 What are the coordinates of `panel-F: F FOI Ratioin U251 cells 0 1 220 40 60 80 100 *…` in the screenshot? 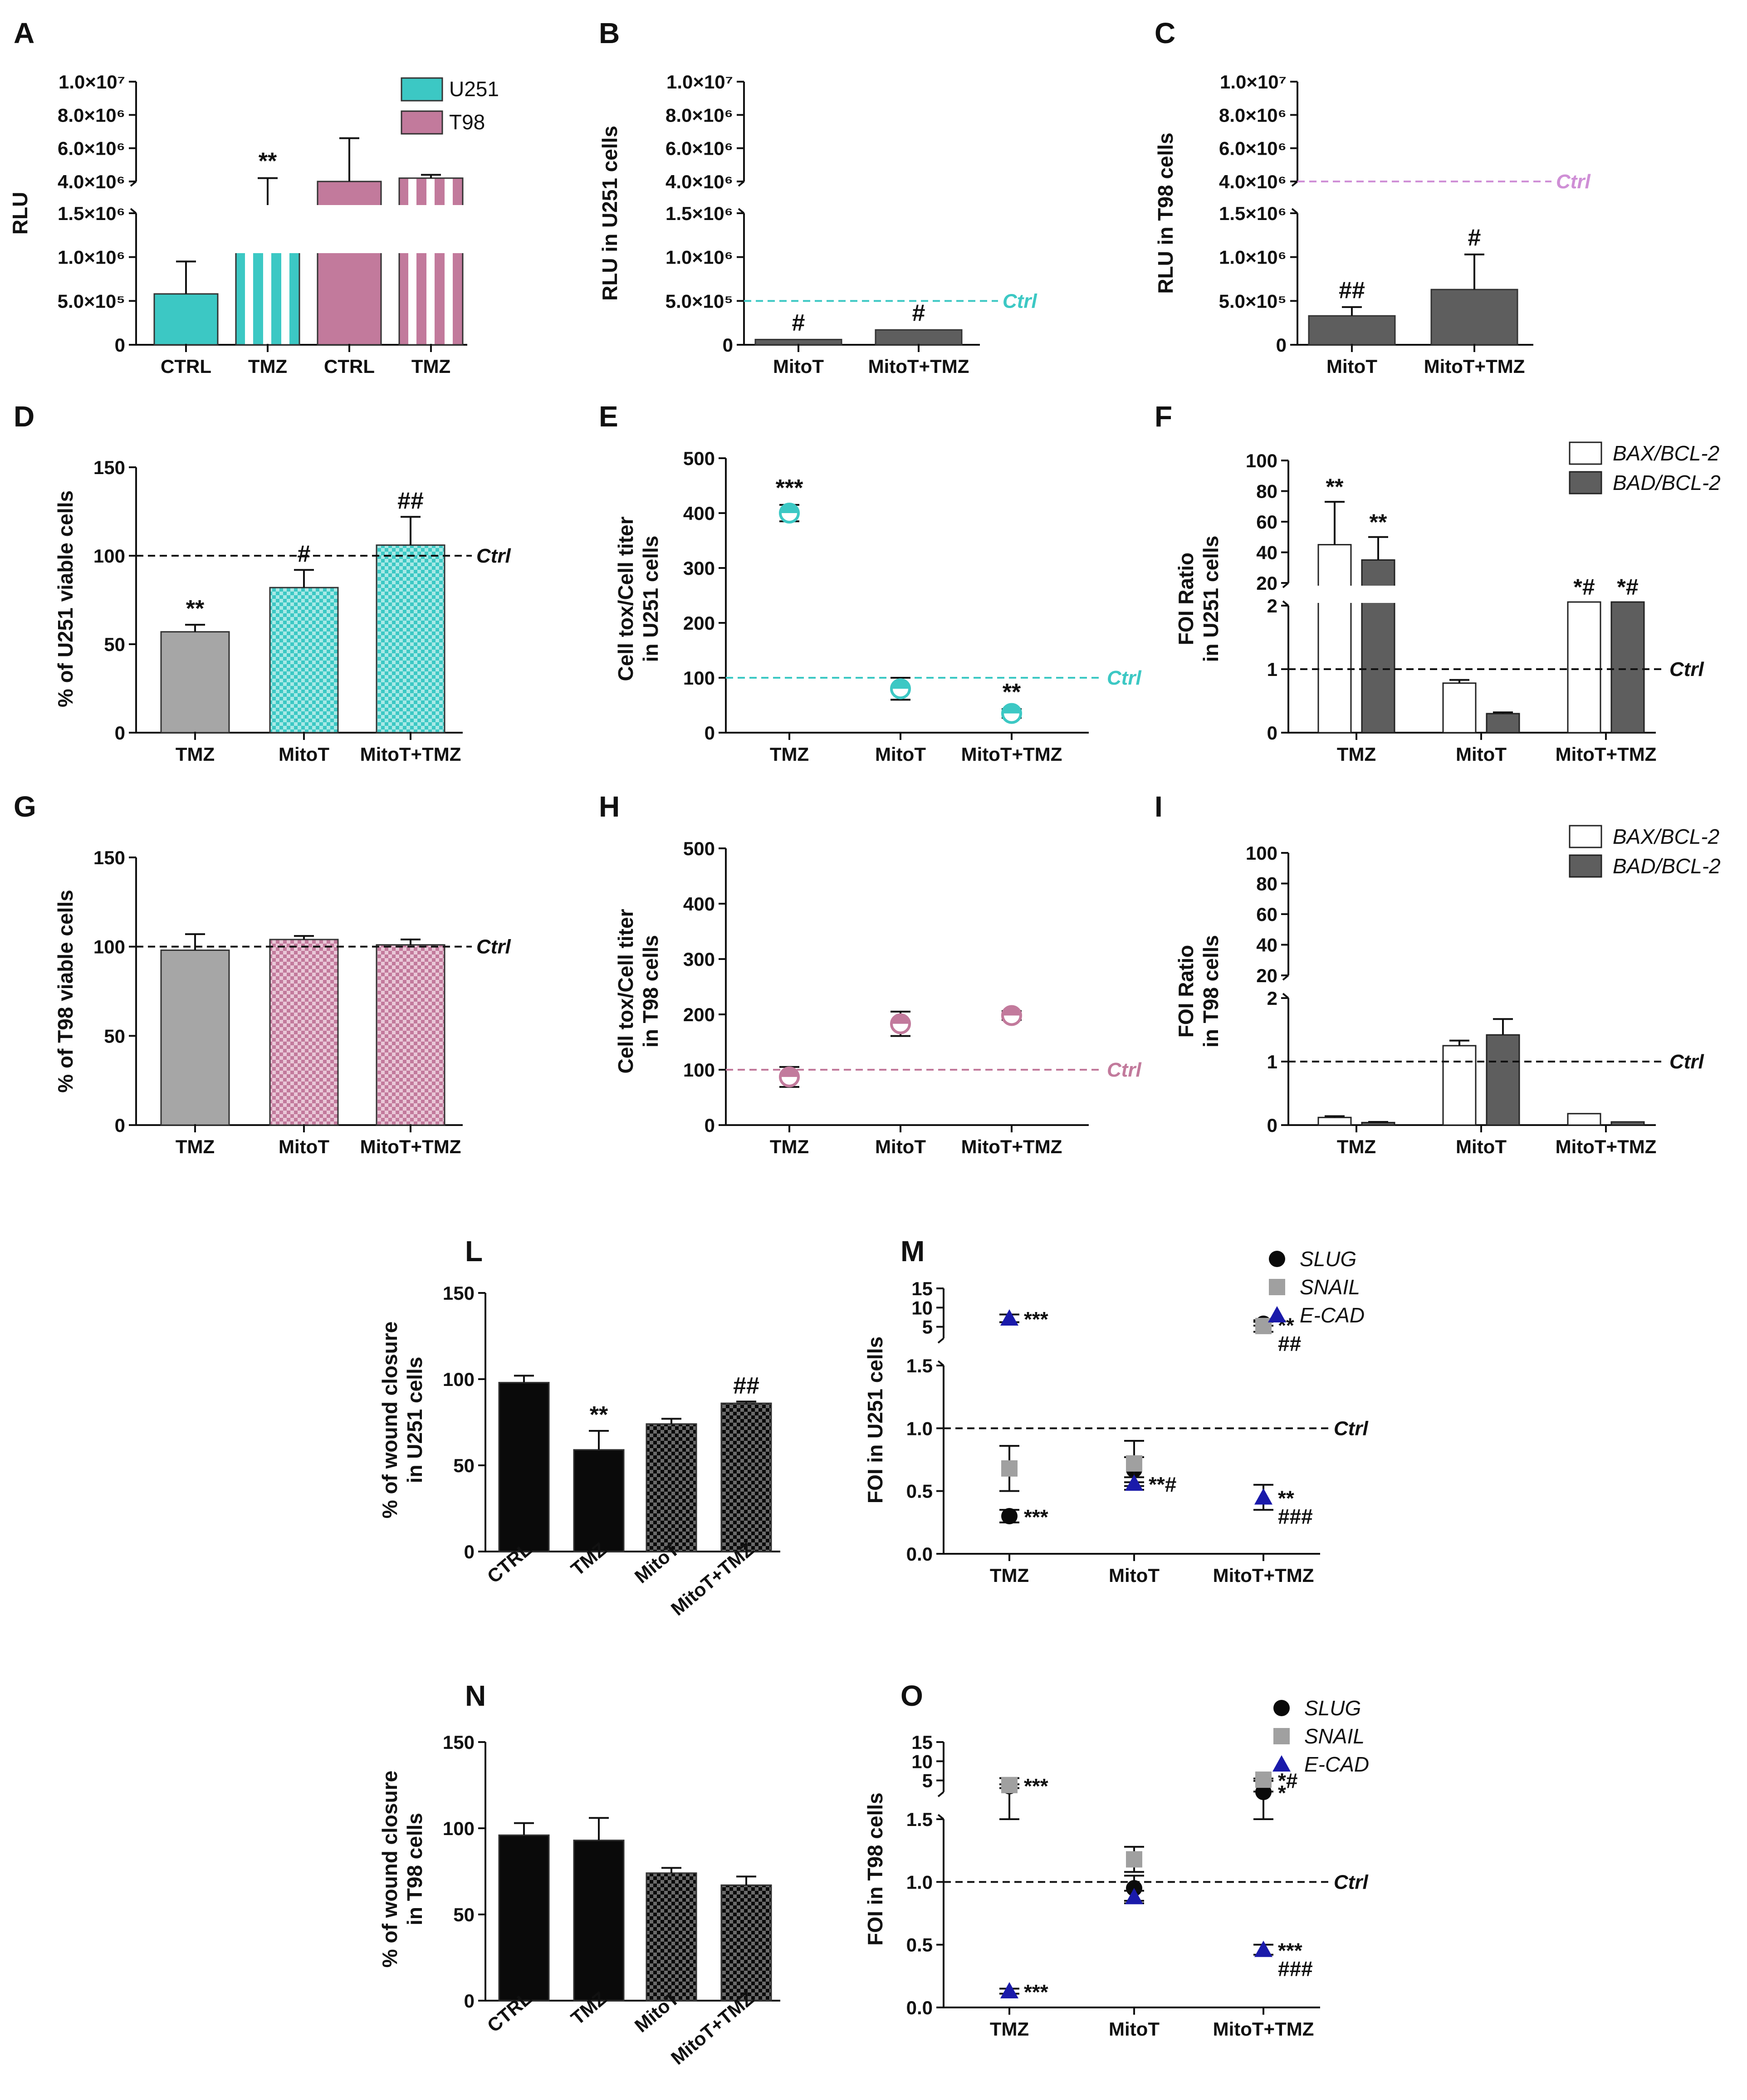 It's located at (1438, 582).